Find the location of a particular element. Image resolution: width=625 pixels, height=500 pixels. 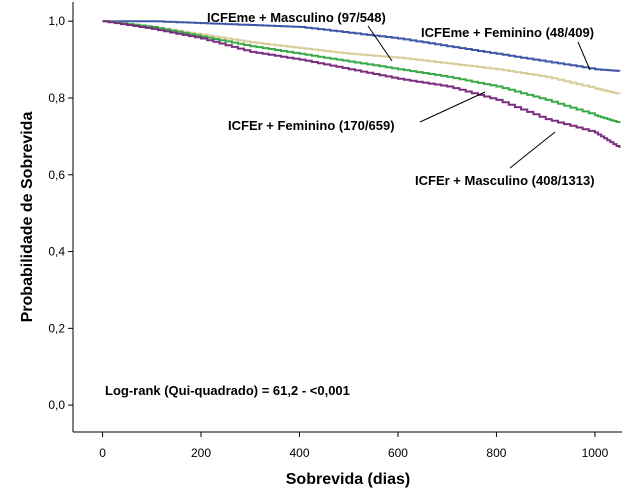

leader-icfer-feminino is located at coordinates (452, 107).